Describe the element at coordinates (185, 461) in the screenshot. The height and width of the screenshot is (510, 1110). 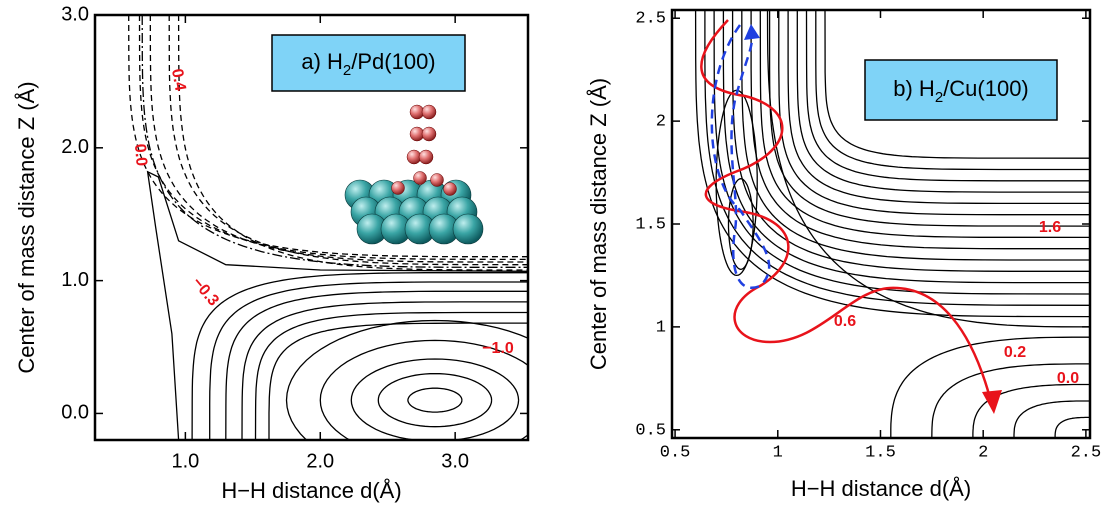
I see `x-tick-label: 1.0` at that location.